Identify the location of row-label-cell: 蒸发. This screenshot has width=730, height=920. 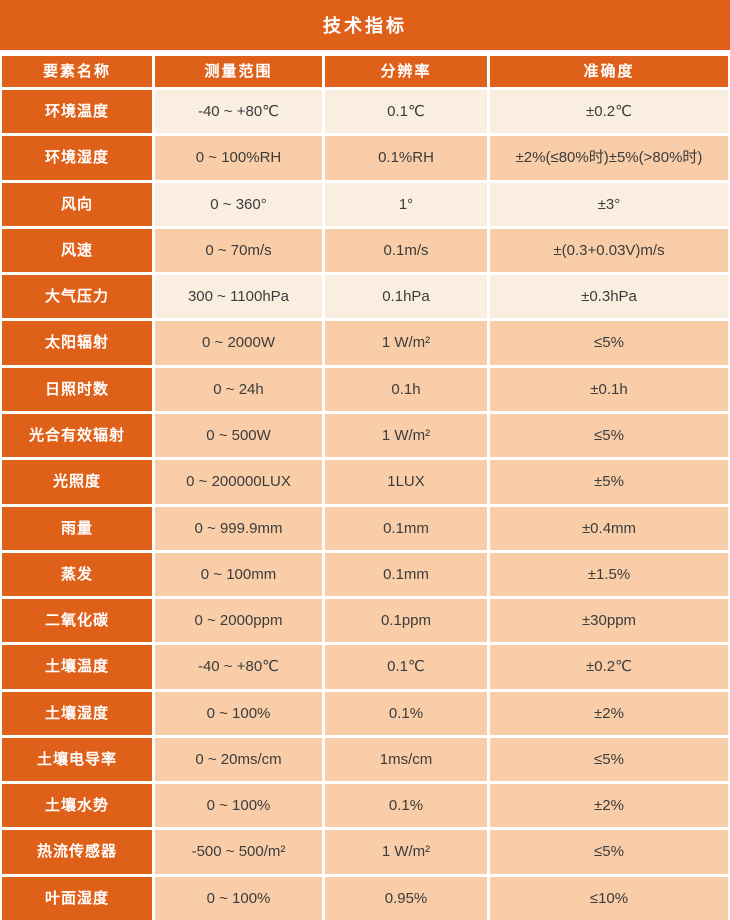
(77, 574).